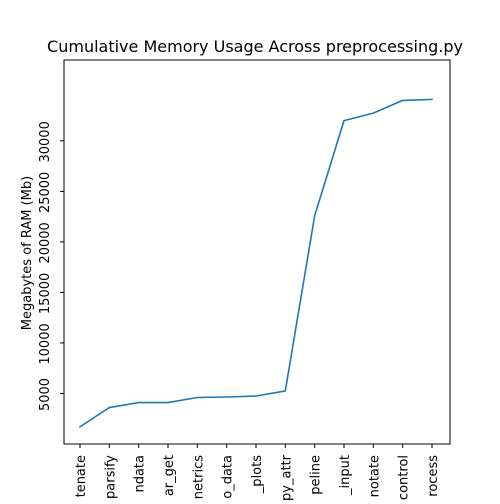  Describe the element at coordinates (374, 476) in the screenshot. I see `x-tick-label: notate` at that location.